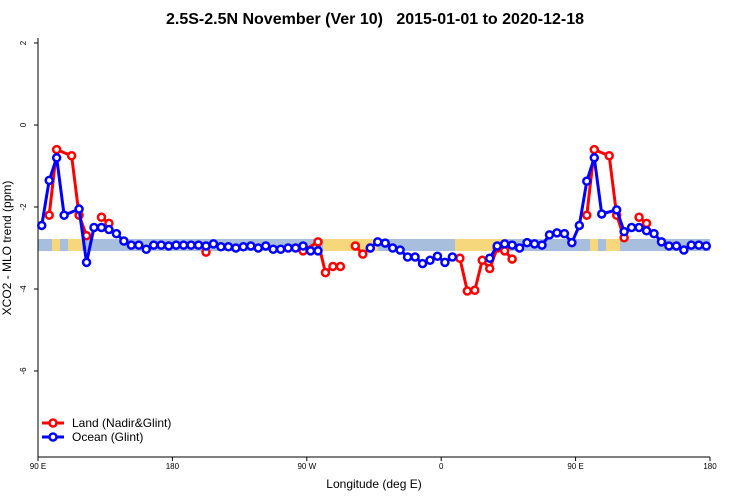 The width and height of the screenshot is (750, 500). I want to click on y-tick-label: -6, so click(23, 371).